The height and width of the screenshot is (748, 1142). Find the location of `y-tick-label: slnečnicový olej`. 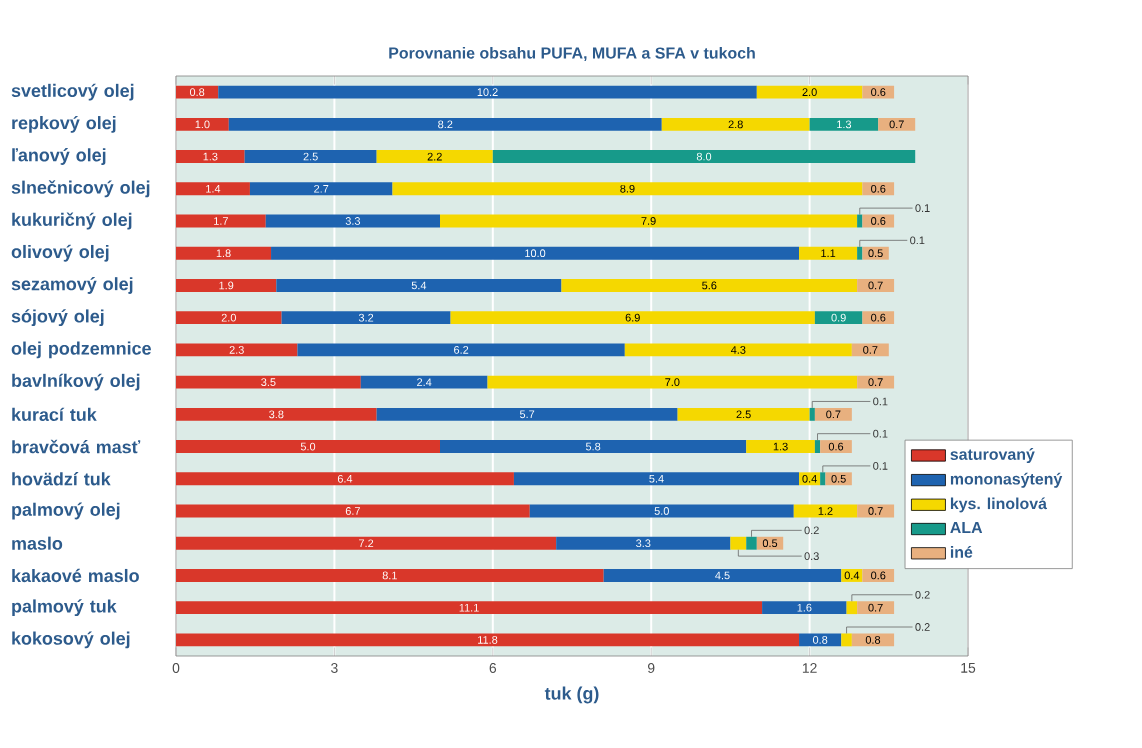

y-tick-label: slnečnicový olej is located at coordinates (80, 189).